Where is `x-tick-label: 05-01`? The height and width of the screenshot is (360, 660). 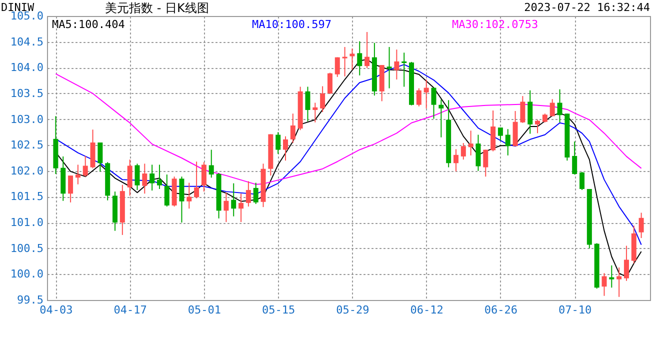 x-tick-label: 05-01 is located at coordinates (205, 310).